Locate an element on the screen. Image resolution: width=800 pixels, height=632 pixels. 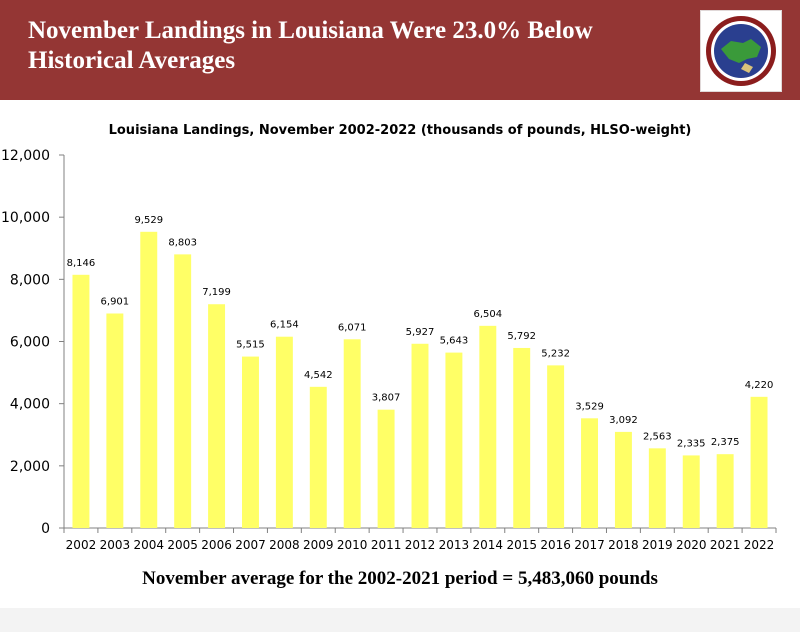
data-label: 3,529 is located at coordinates (589, 406).